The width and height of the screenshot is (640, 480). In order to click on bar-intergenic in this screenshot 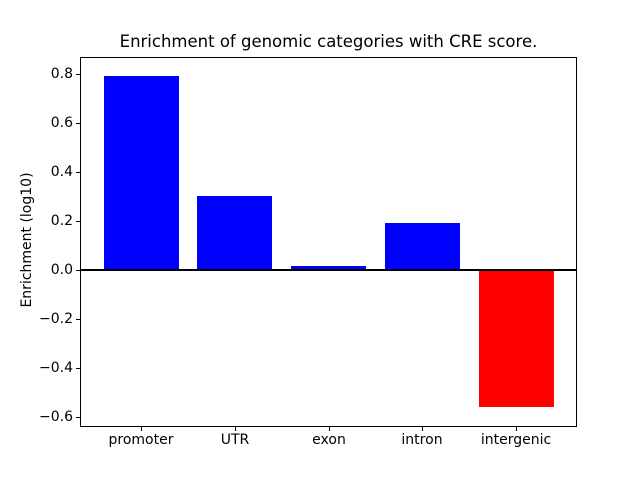, I will do `click(516, 338)`.